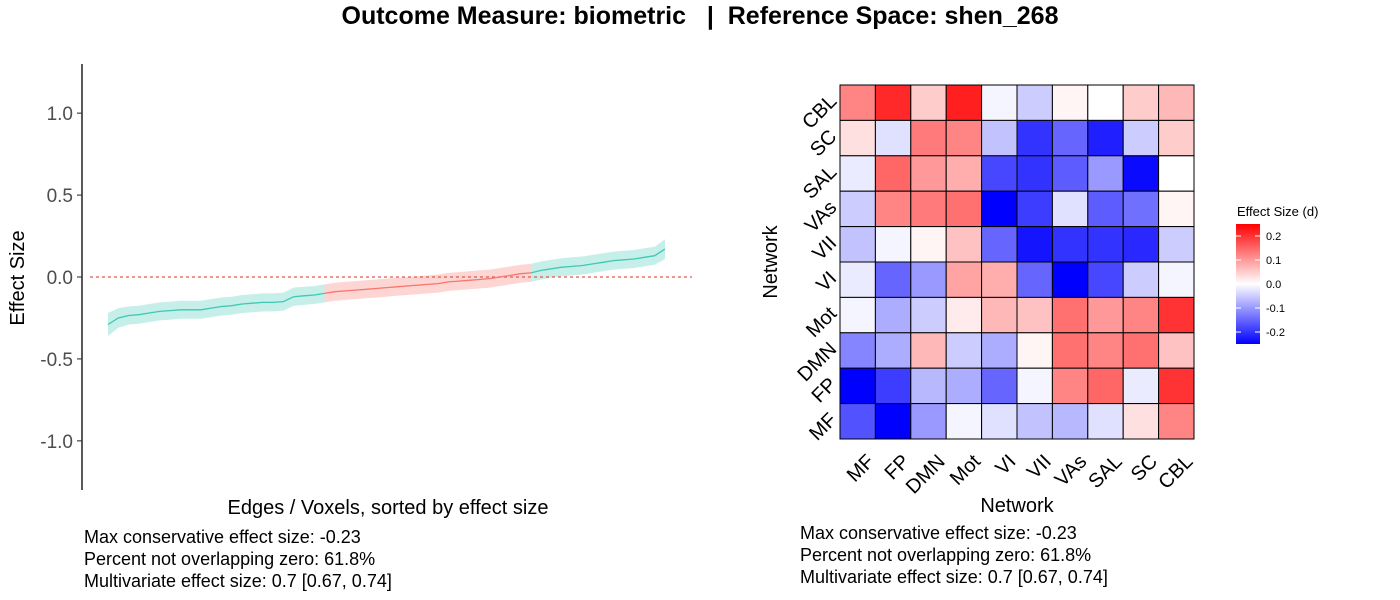  Describe the element at coordinates (823, 427) in the screenshot. I see `y-tick-label: MF` at that location.